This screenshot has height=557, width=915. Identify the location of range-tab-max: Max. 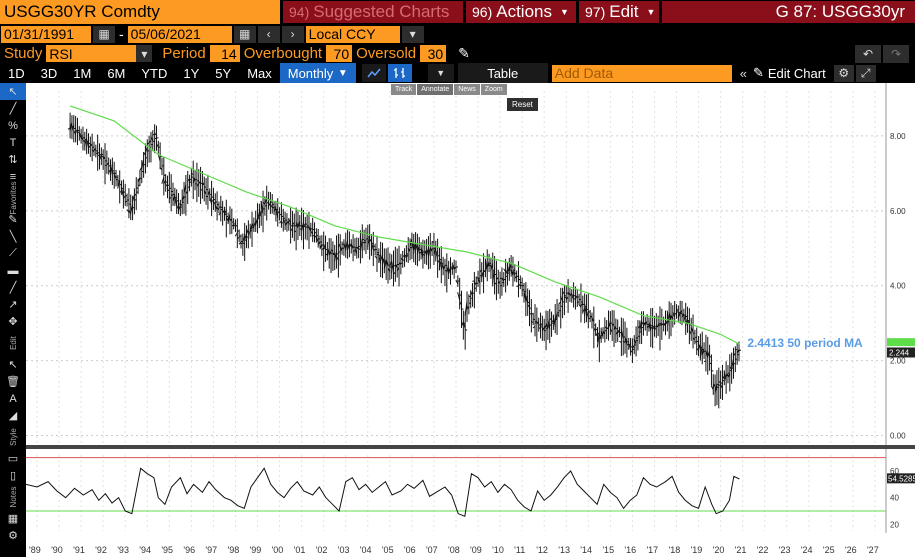
(259, 73).